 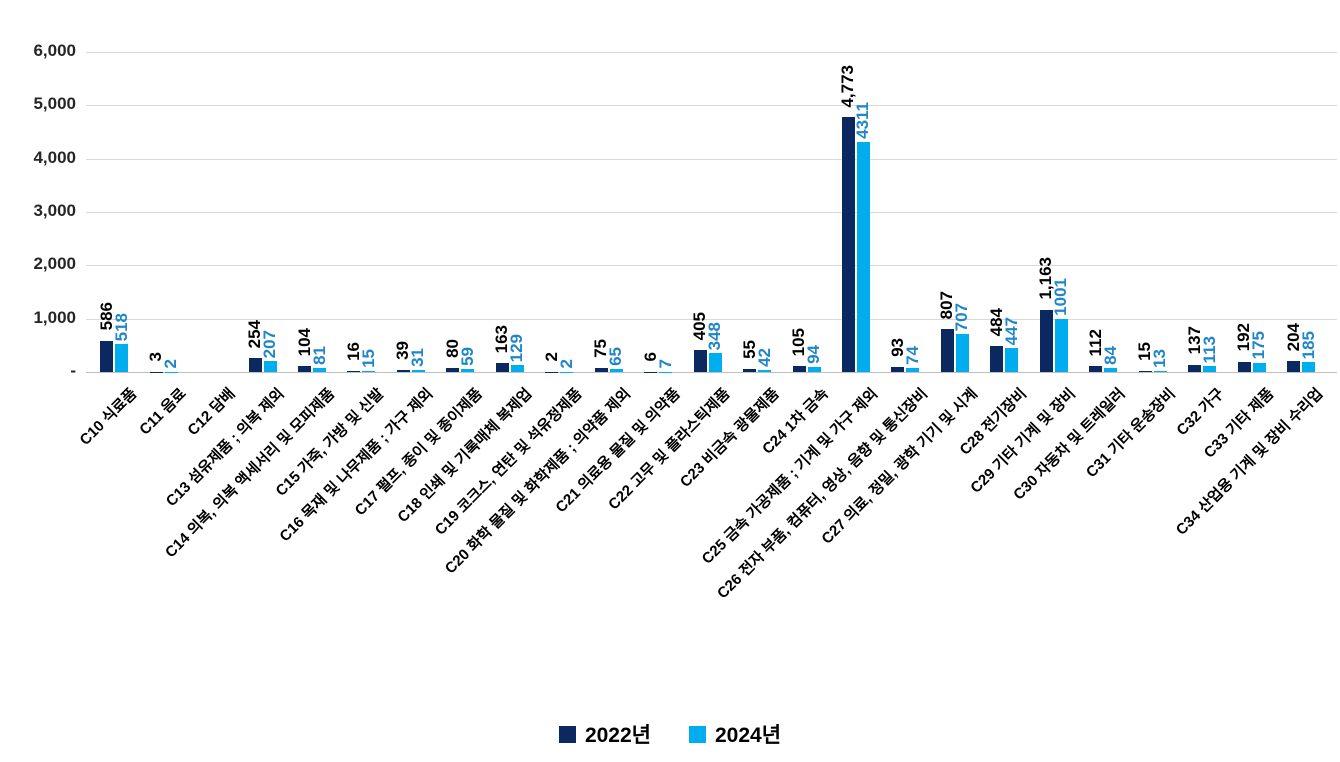 What do you see at coordinates (502, 367) in the screenshot?
I see `bar-2022년-C18` at bounding box center [502, 367].